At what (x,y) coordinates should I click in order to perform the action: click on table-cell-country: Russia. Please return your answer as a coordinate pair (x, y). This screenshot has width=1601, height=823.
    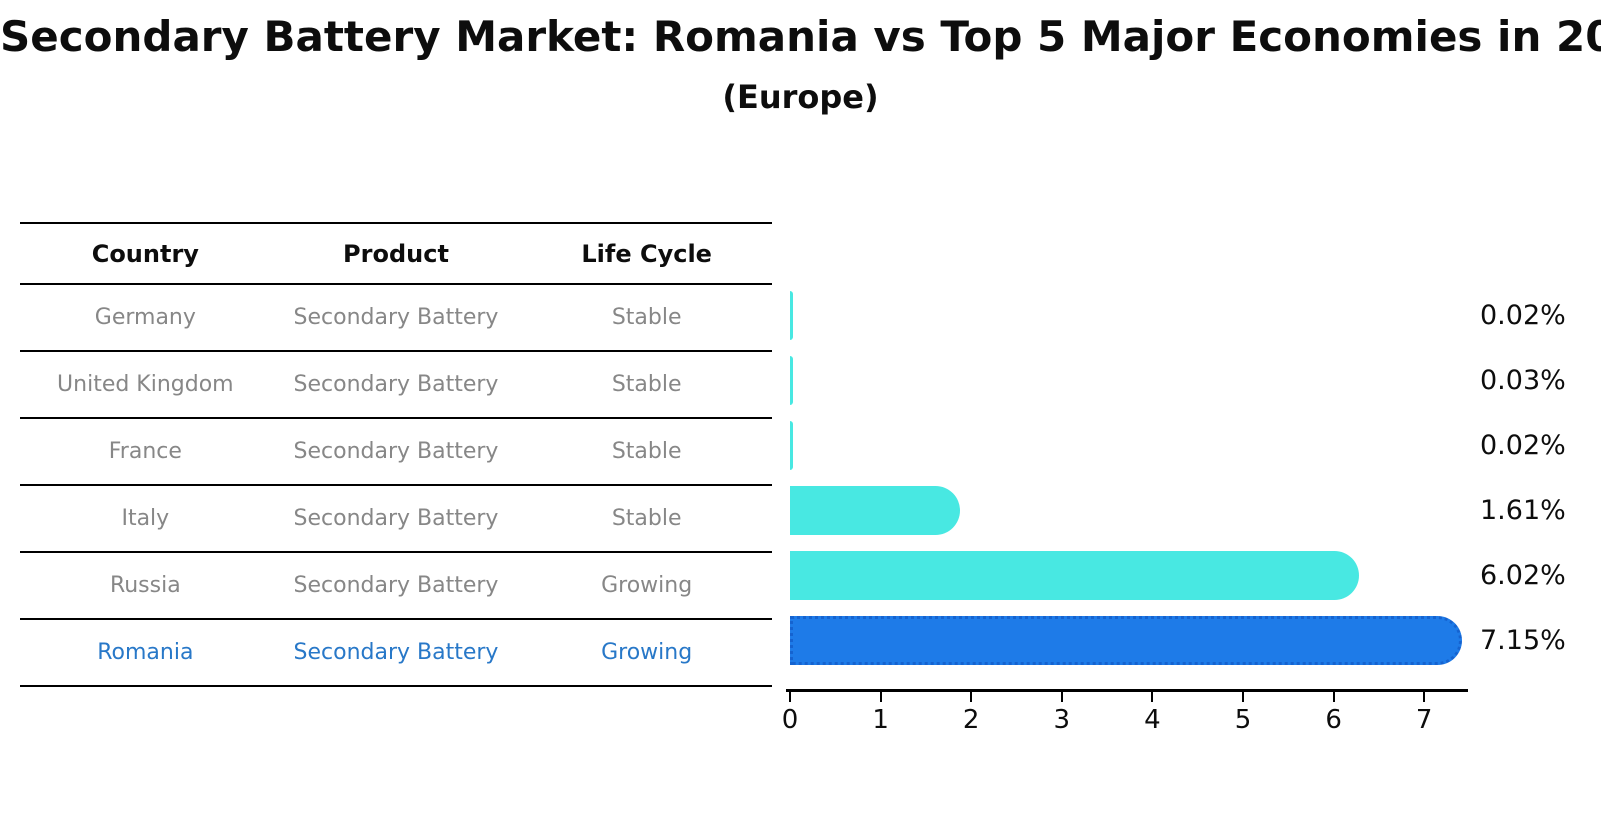
    Looking at the image, I should click on (145, 585).